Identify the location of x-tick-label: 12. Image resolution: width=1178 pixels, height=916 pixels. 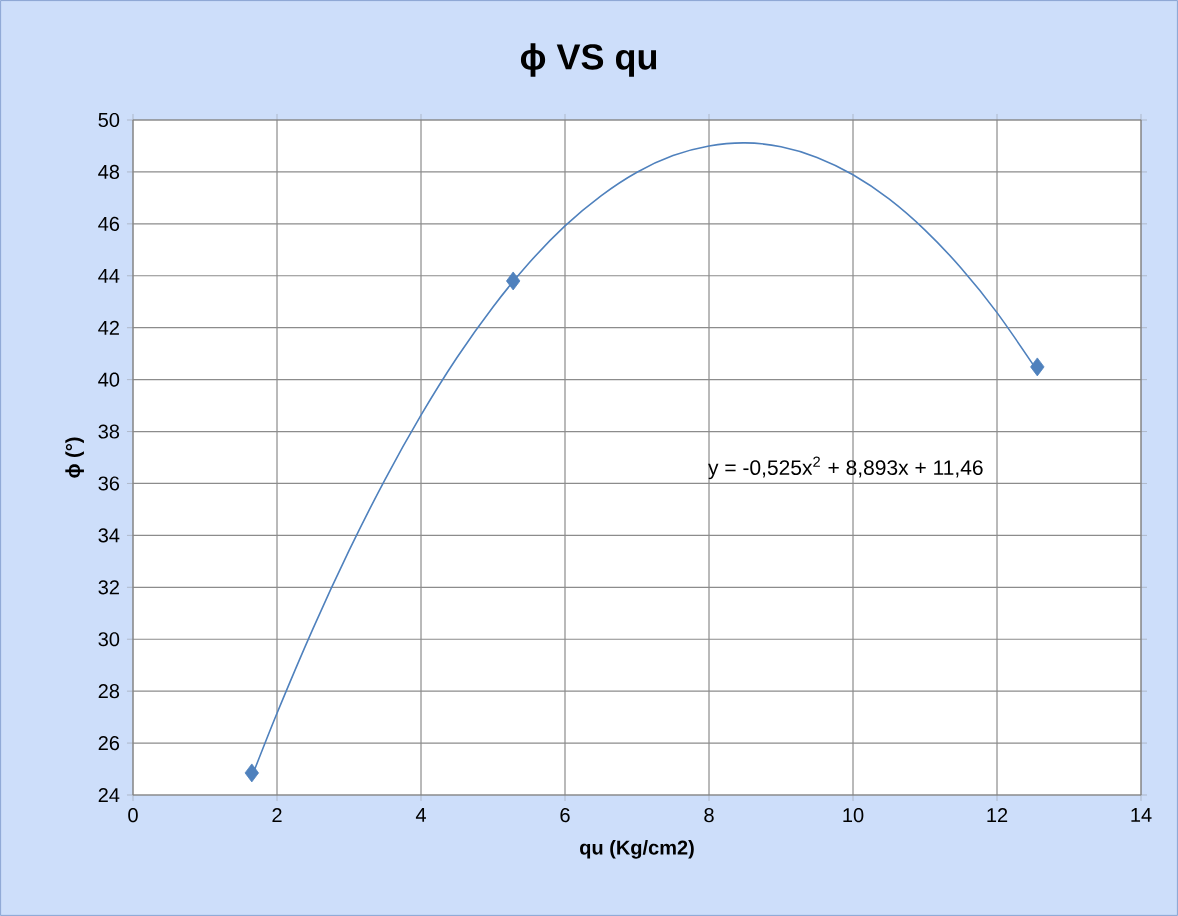
(997, 815).